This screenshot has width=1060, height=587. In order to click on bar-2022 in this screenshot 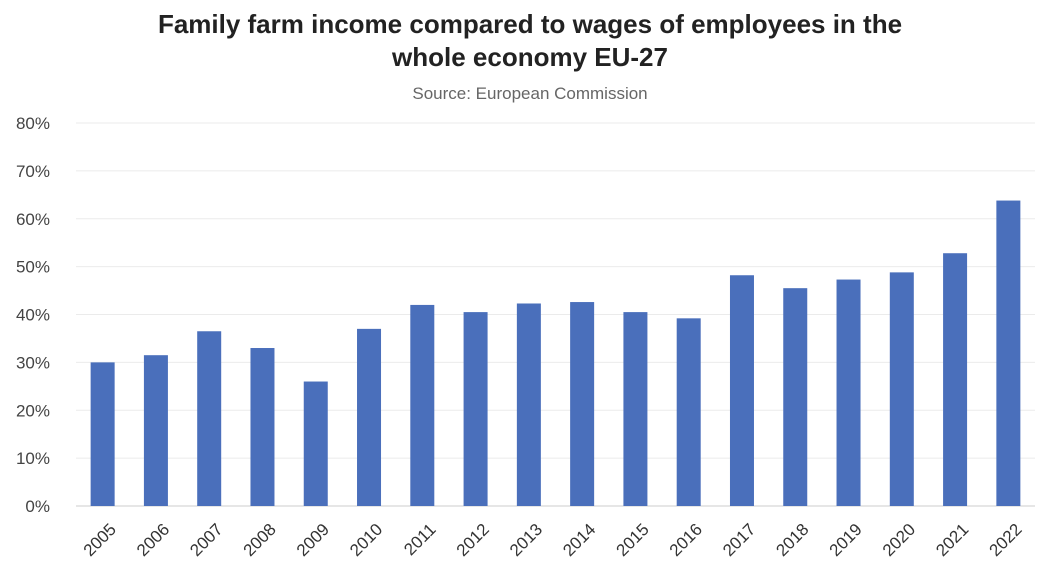, I will do `click(1008, 353)`.